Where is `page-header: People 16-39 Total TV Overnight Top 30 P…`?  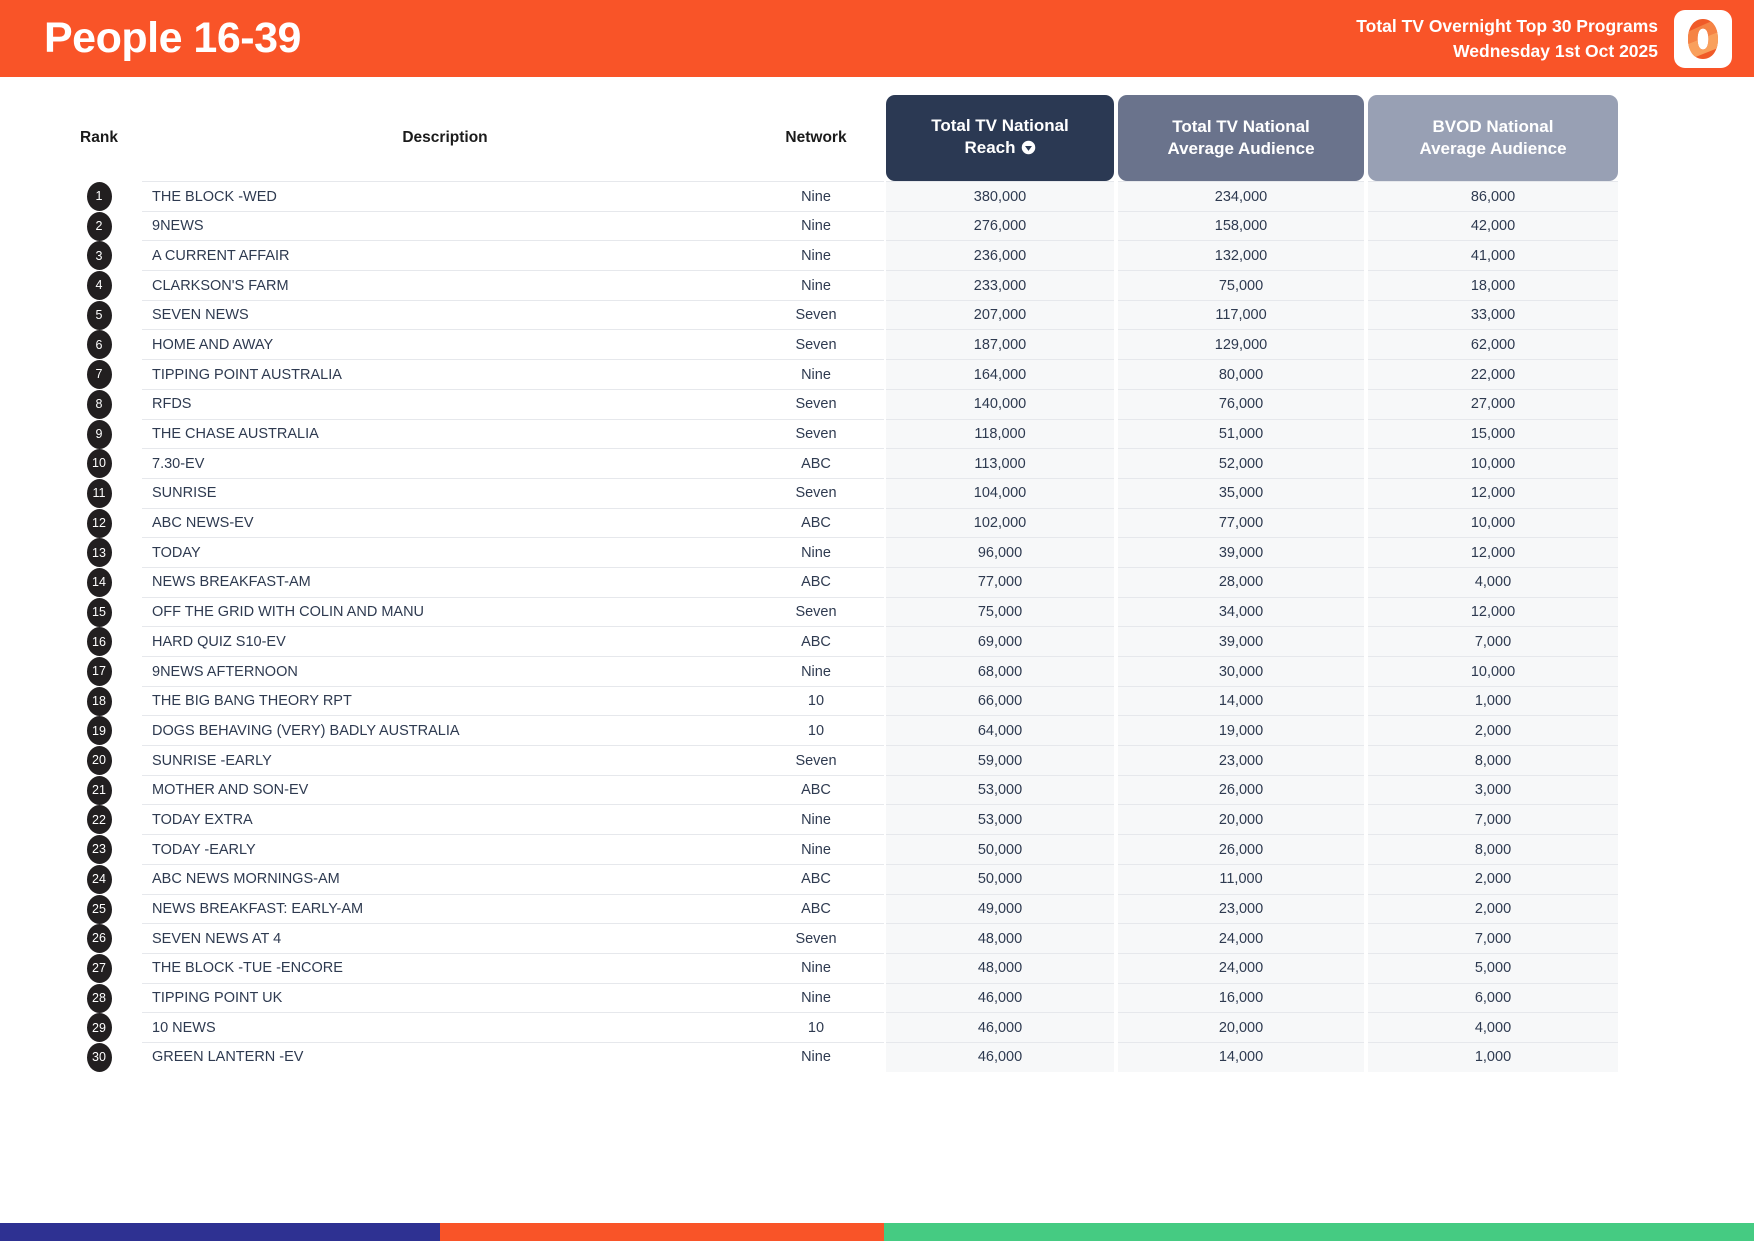 page-header: People 16-39 Total TV Overnight Top 30 P… is located at coordinates (877, 38).